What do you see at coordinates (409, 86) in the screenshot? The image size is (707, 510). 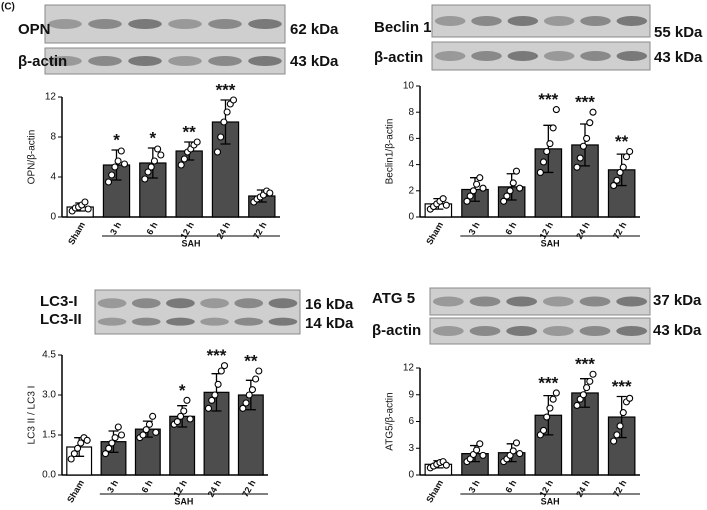 I see `y-tick-label: 10` at bounding box center [409, 86].